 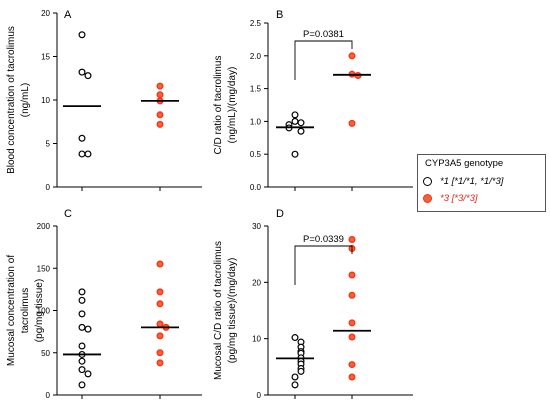 I want to click on panel-letter-B: B, so click(x=279, y=15).